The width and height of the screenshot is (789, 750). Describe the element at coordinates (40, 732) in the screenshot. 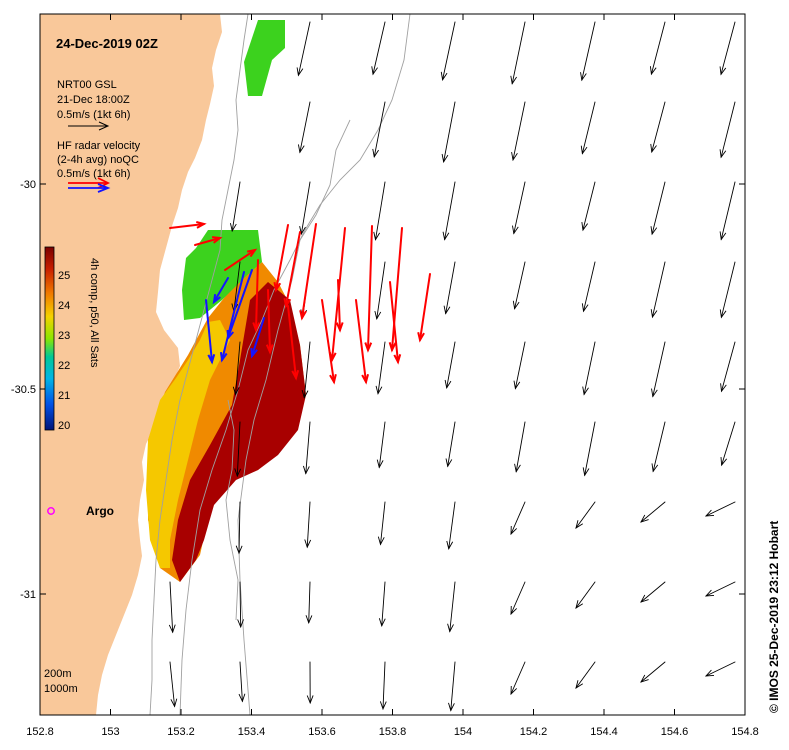

I see `x-tick-label: 152.8` at that location.